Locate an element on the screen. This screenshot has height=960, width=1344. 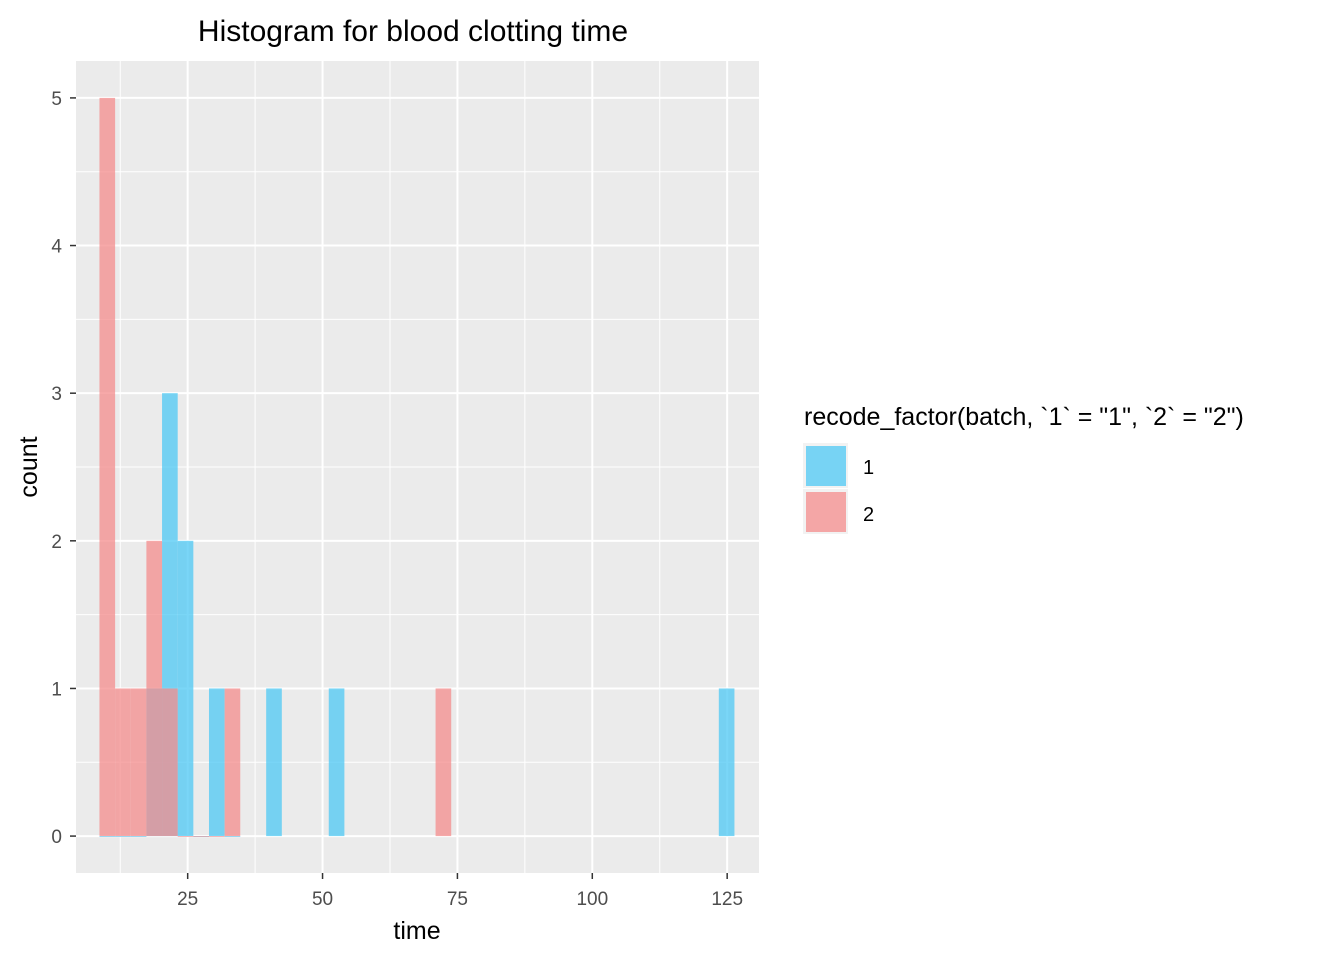
legend-label-1: 1 is located at coordinates (868, 468).